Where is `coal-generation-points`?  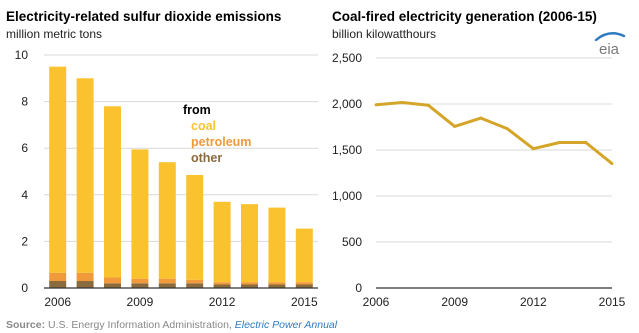
coal-generation-points is located at coordinates (494, 133).